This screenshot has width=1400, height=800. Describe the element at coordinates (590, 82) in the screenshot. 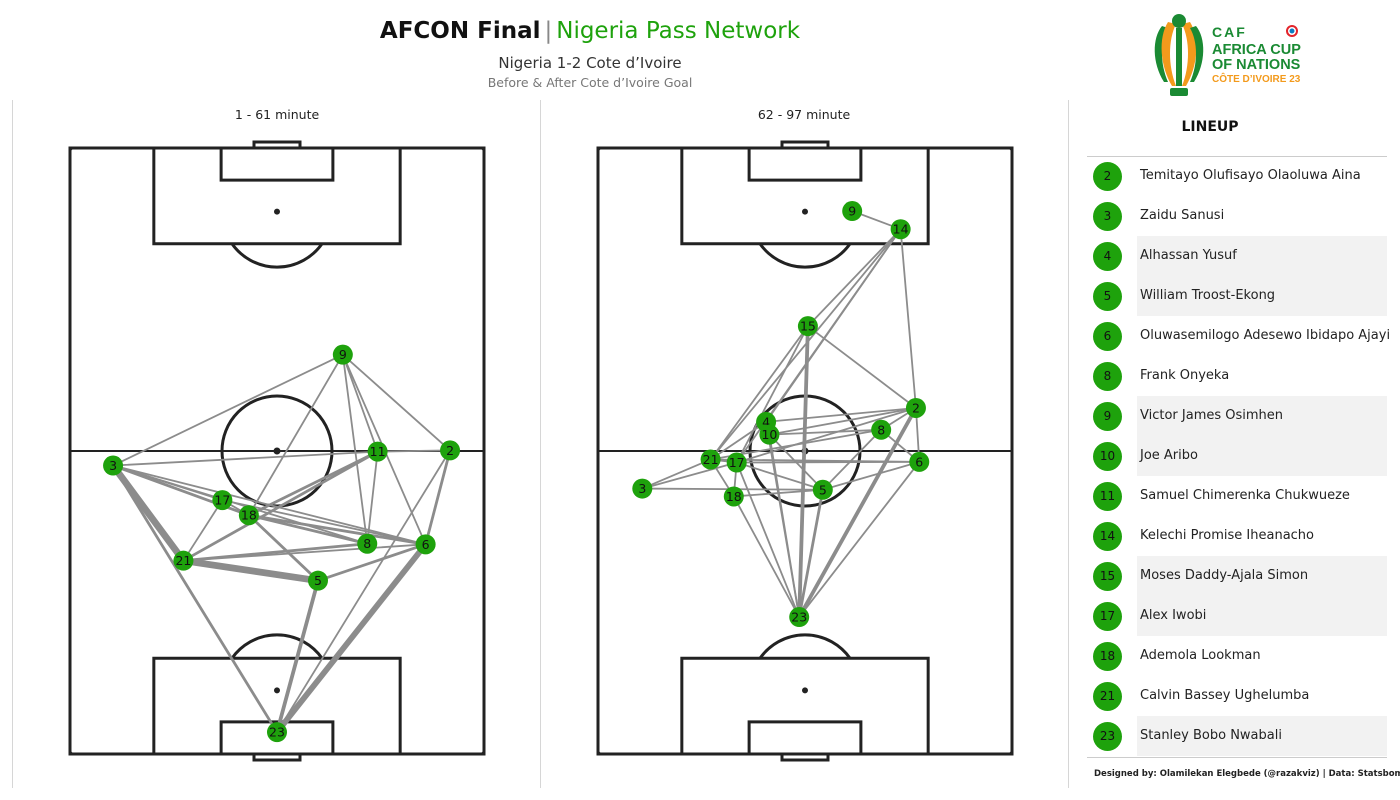

I see `chart-subsubtitle: Before & After Cote d’Ivoire Goal` at that location.